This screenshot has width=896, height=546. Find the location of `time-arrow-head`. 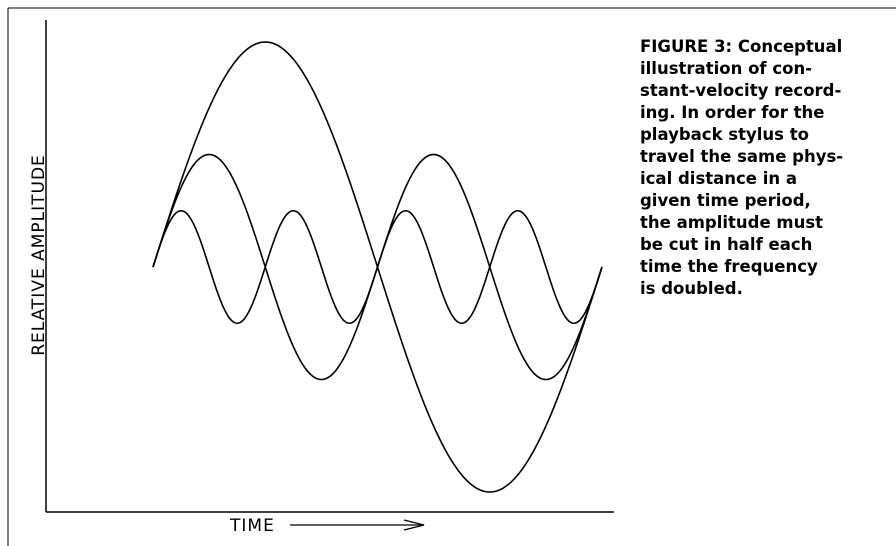

time-arrow-head is located at coordinates (414, 525).